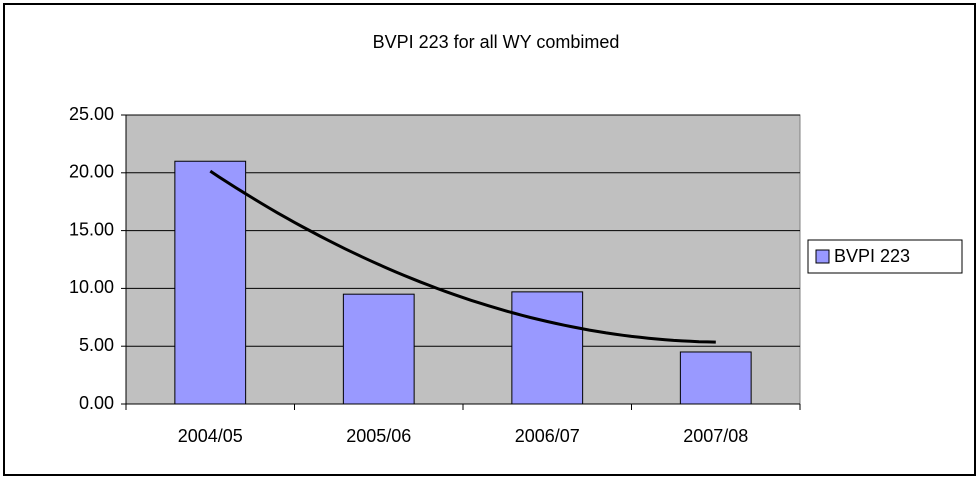  Describe the element at coordinates (210, 436) in the screenshot. I see `x-tick-label: 2004/05` at that location.